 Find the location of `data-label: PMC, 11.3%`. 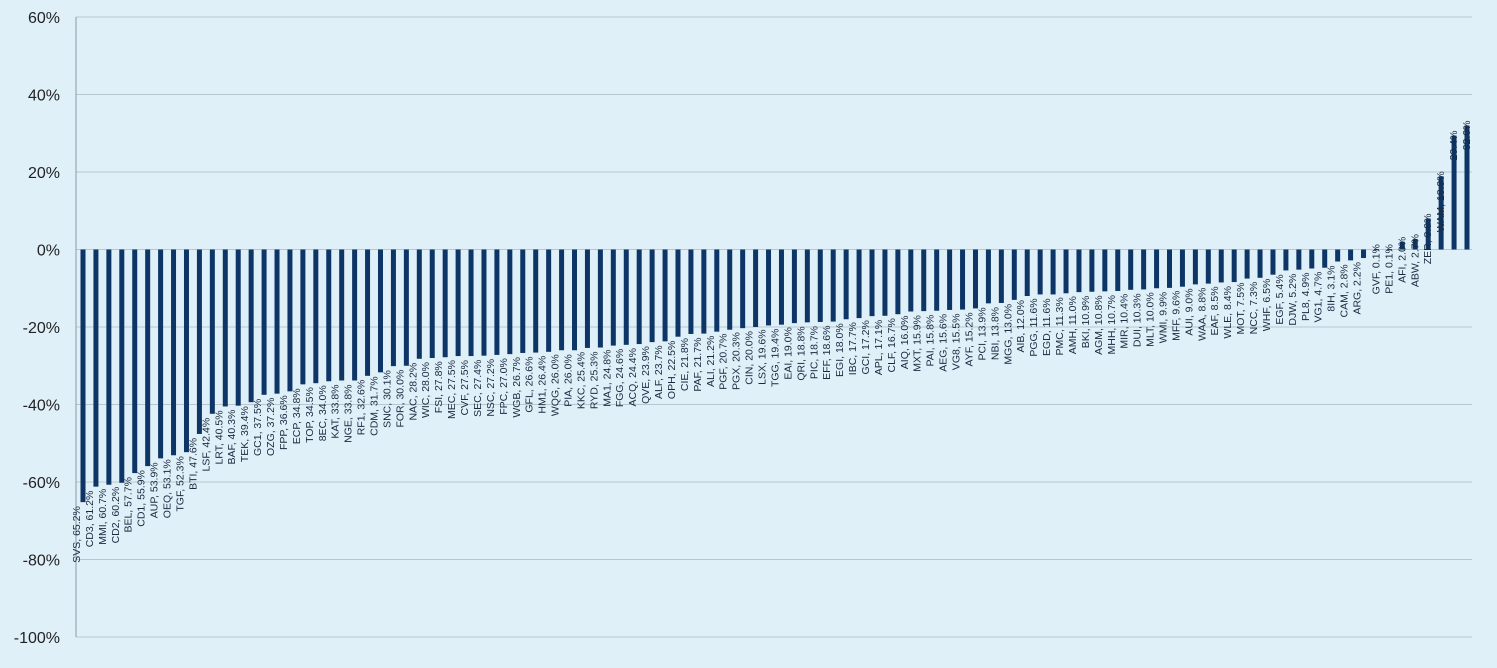

data-label: PMC, 11.3% is located at coordinates (1060, 326).